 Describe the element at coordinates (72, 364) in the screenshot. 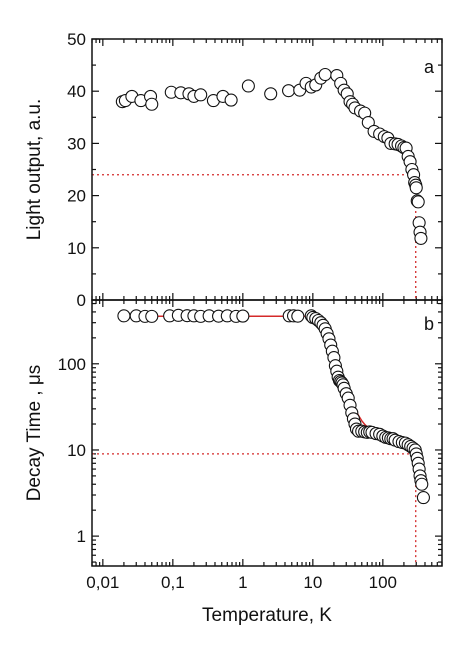

I see `panel-b-y-tick-label: 100` at that location.